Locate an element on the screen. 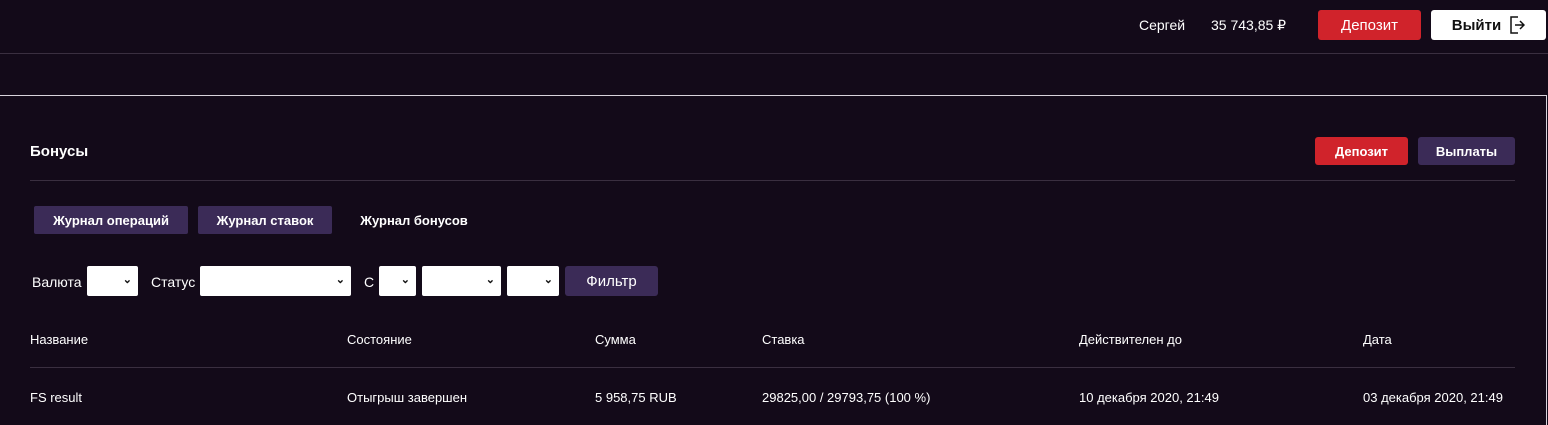 This screenshot has height=425, width=1548. header-deposit-button: Депозит is located at coordinates (1369, 25).